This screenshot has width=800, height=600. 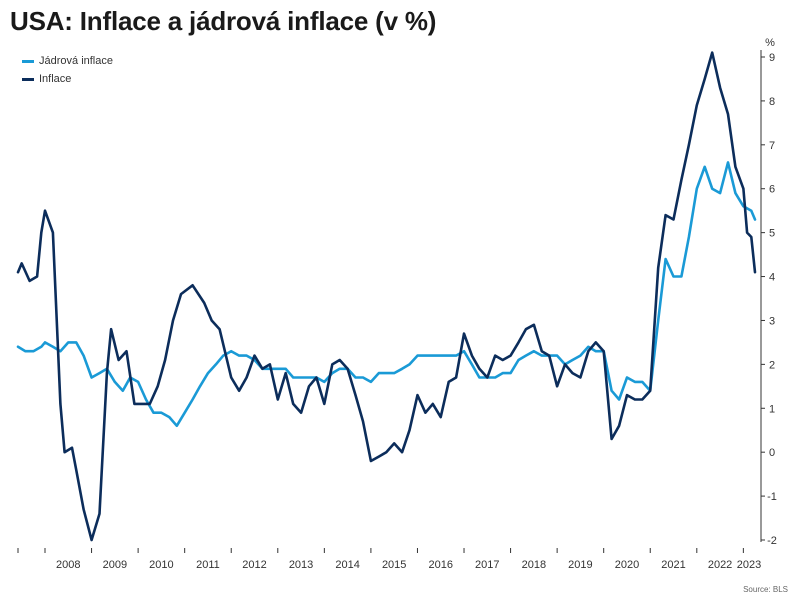 What do you see at coordinates (394, 565) in the screenshot?
I see `x-tick-label: 2015` at bounding box center [394, 565].